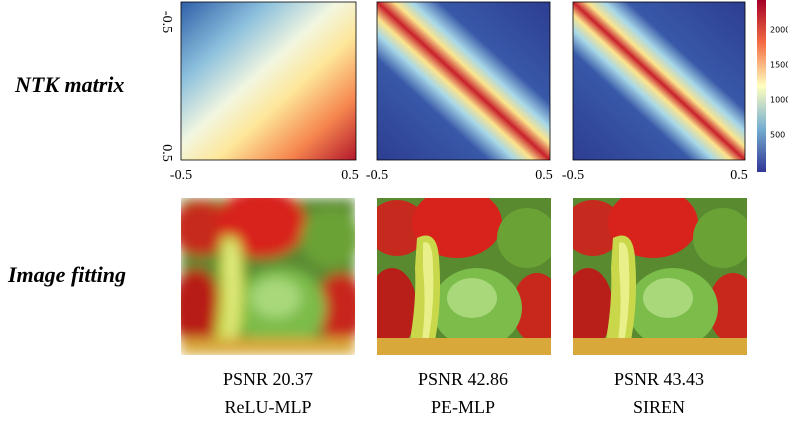 This screenshot has height=421, width=788. Describe the element at coordinates (777, 135) in the screenshot. I see `colorbar-tick: 500` at that location.